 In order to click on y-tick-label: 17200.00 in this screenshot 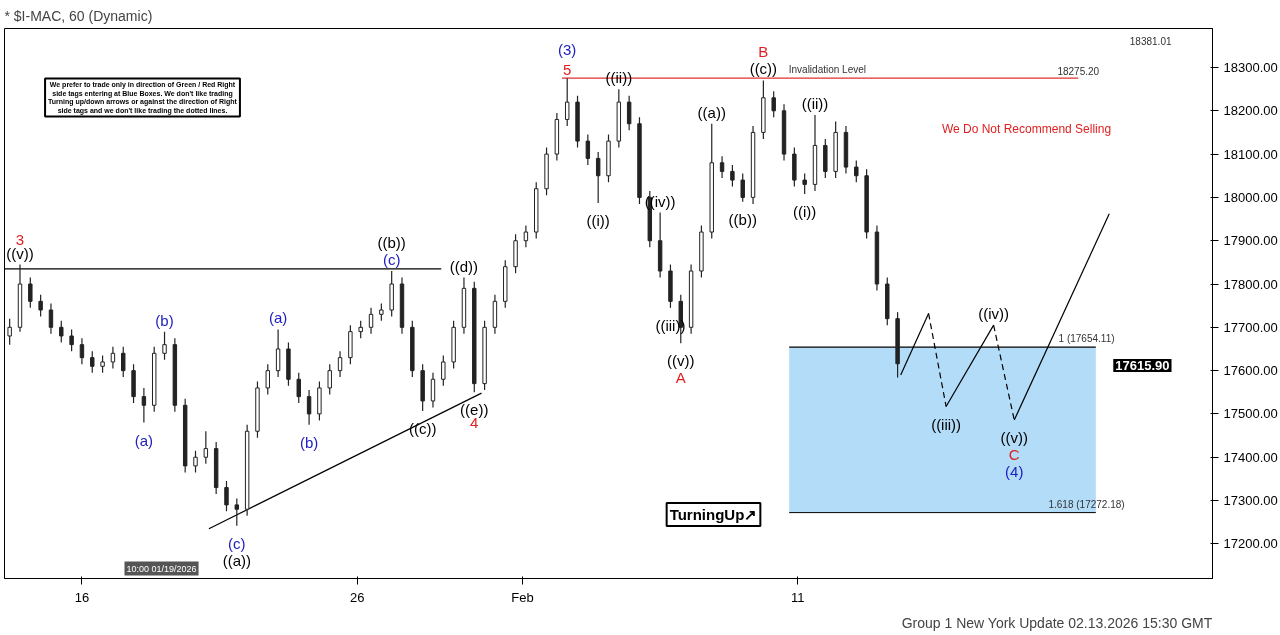, I will do `click(1250, 544)`.